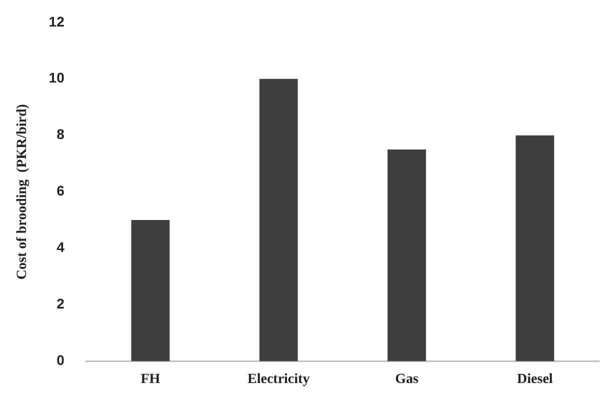 The width and height of the screenshot is (609, 403). I want to click on y-tick-label: 12, so click(56, 21).